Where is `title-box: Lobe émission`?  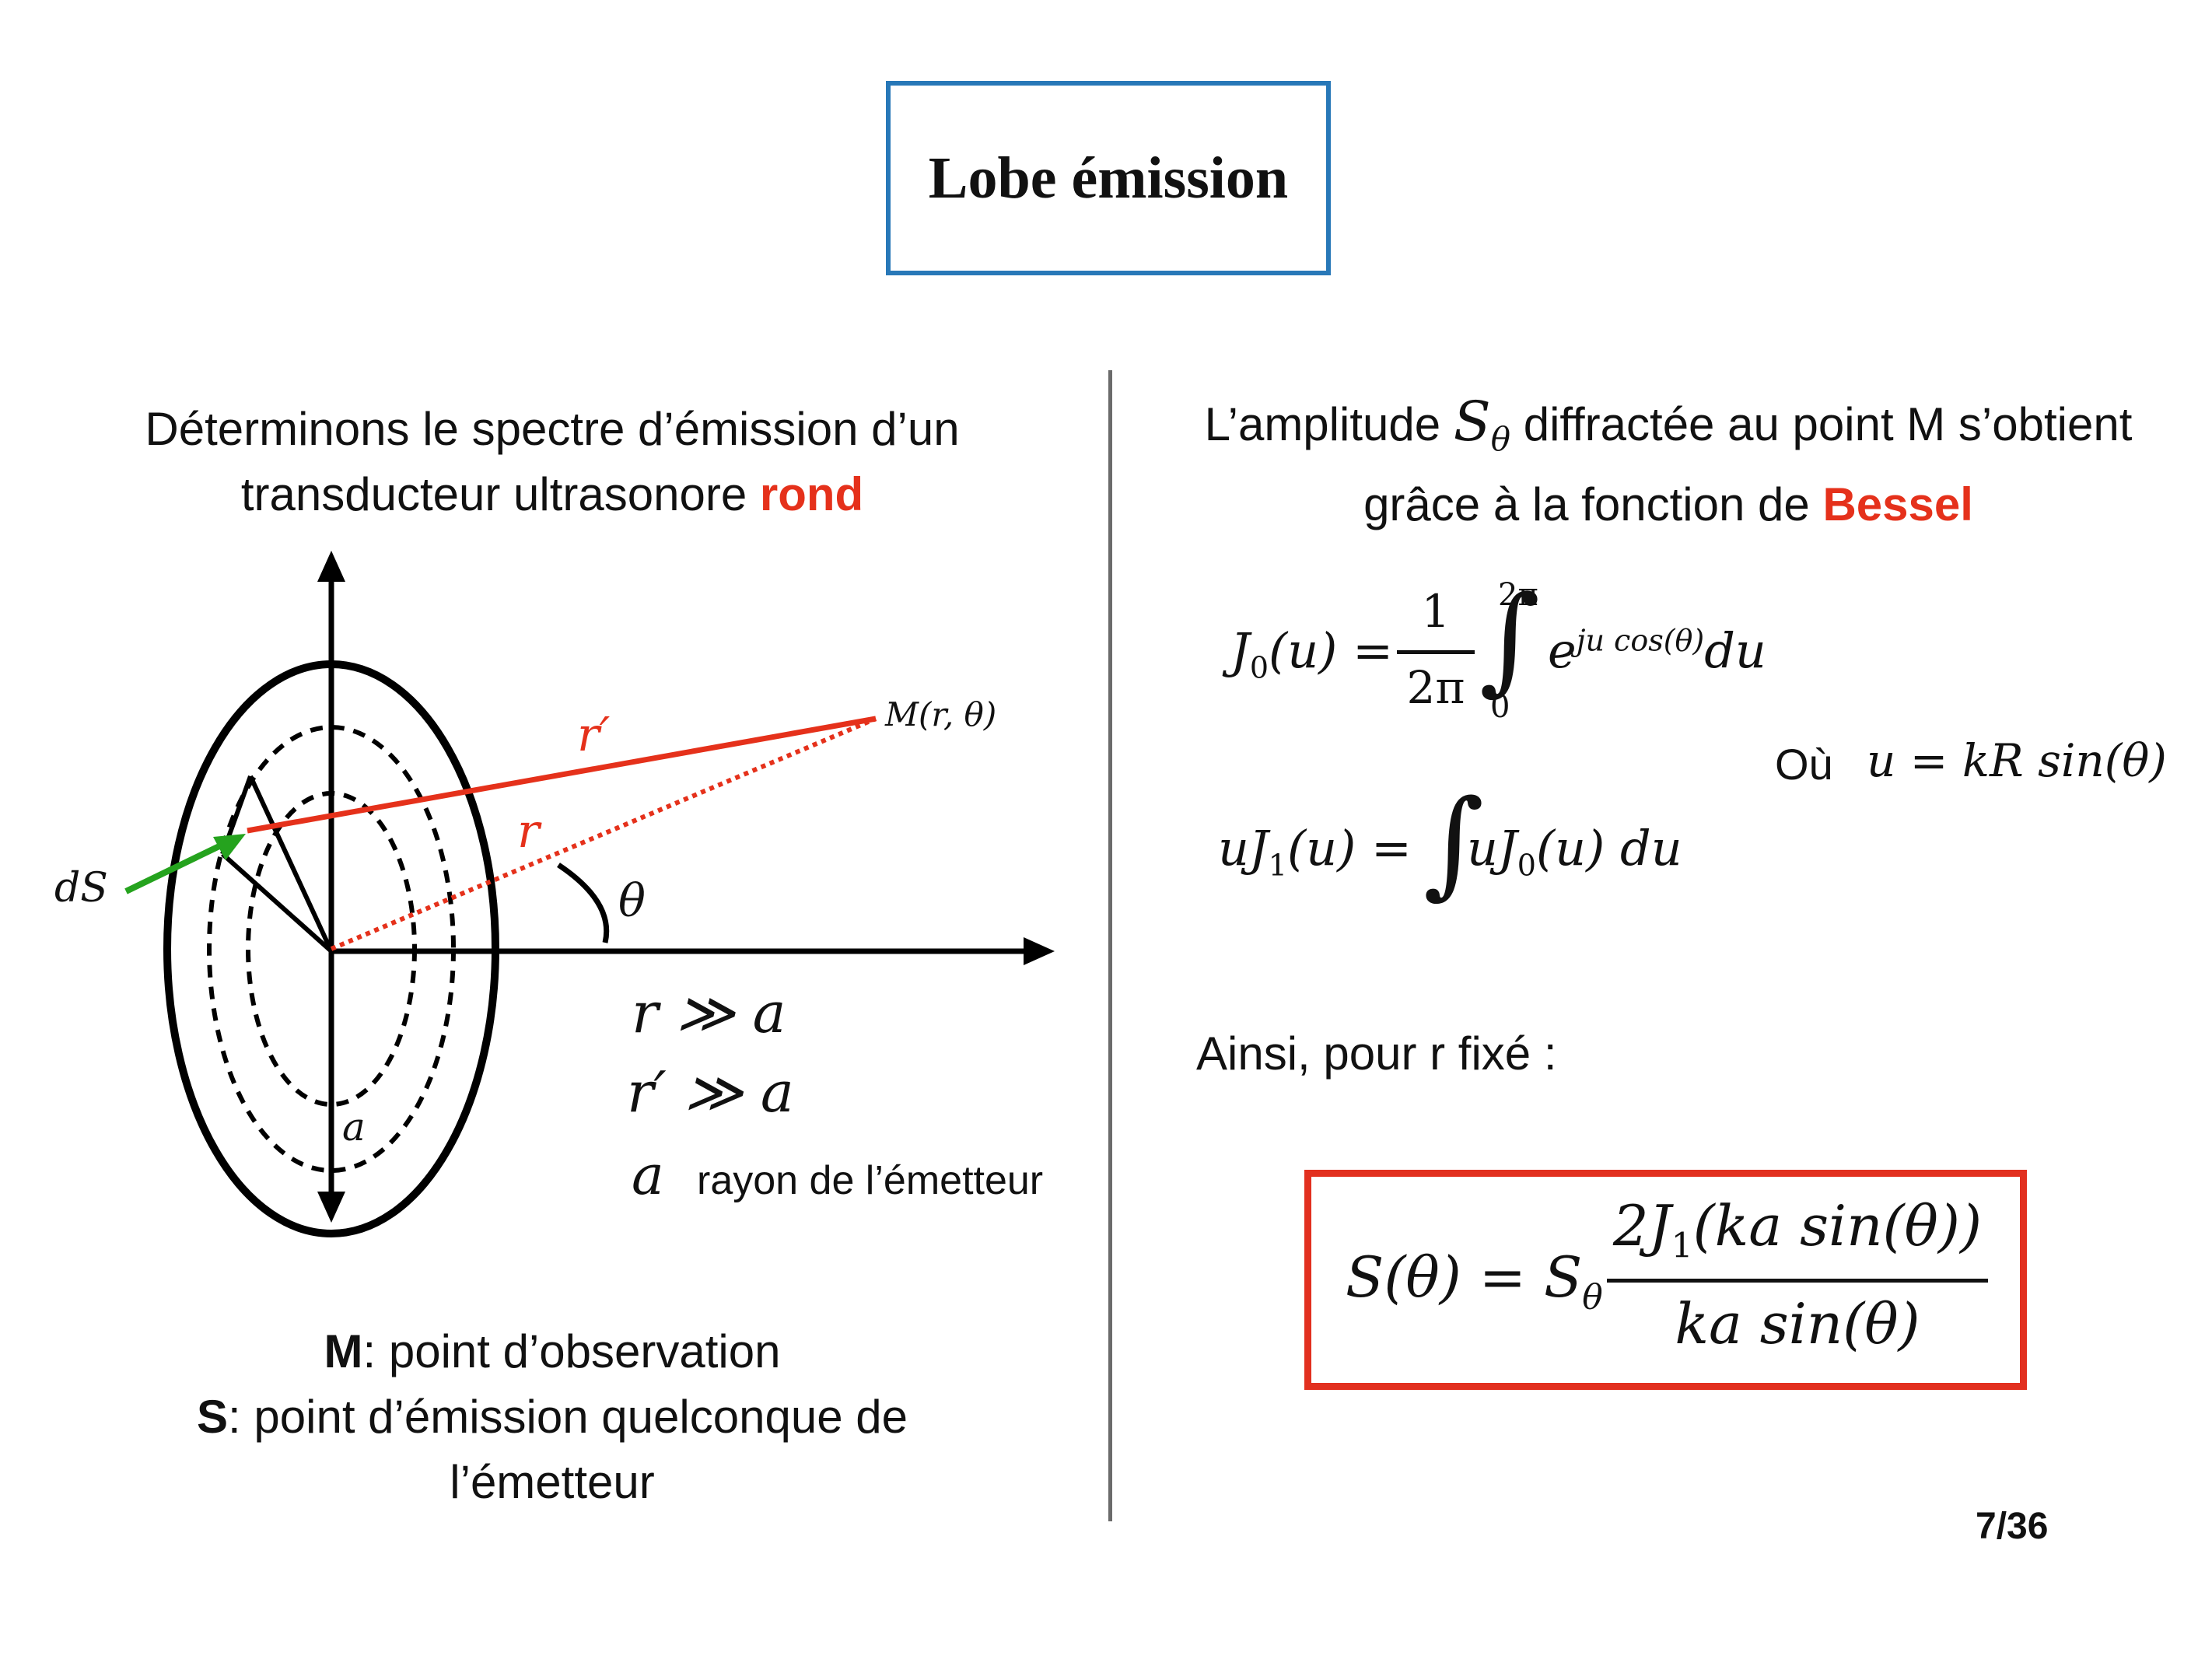
title-box: Lobe émission is located at coordinates (1108, 178).